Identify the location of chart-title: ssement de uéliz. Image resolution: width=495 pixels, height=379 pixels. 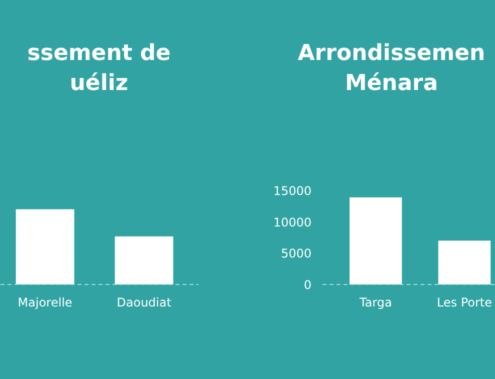
(99, 69).